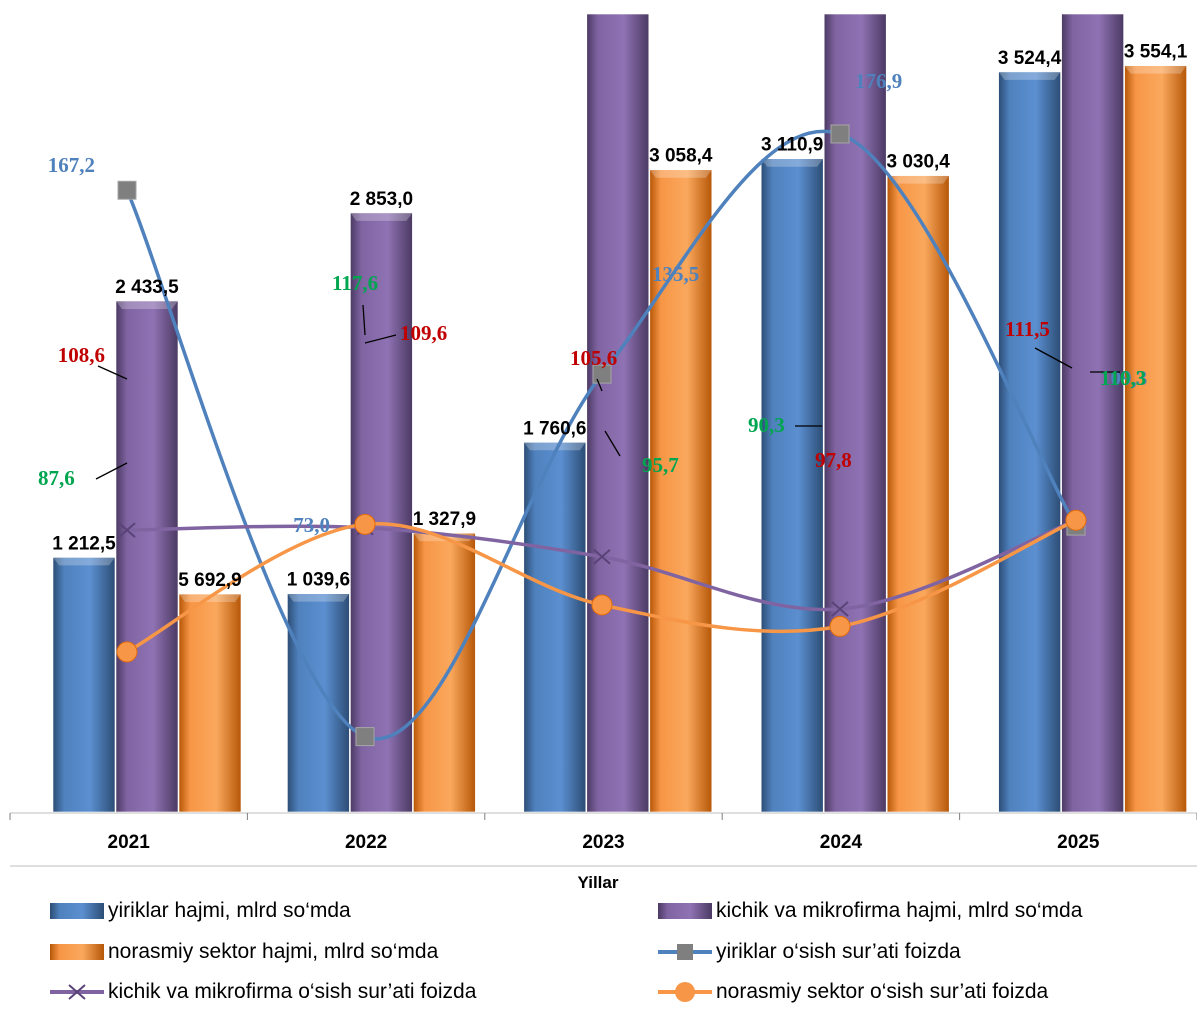  I want to click on bar-yiriklar-hajmi-mlrd-so-mda-2023, so click(555, 627).